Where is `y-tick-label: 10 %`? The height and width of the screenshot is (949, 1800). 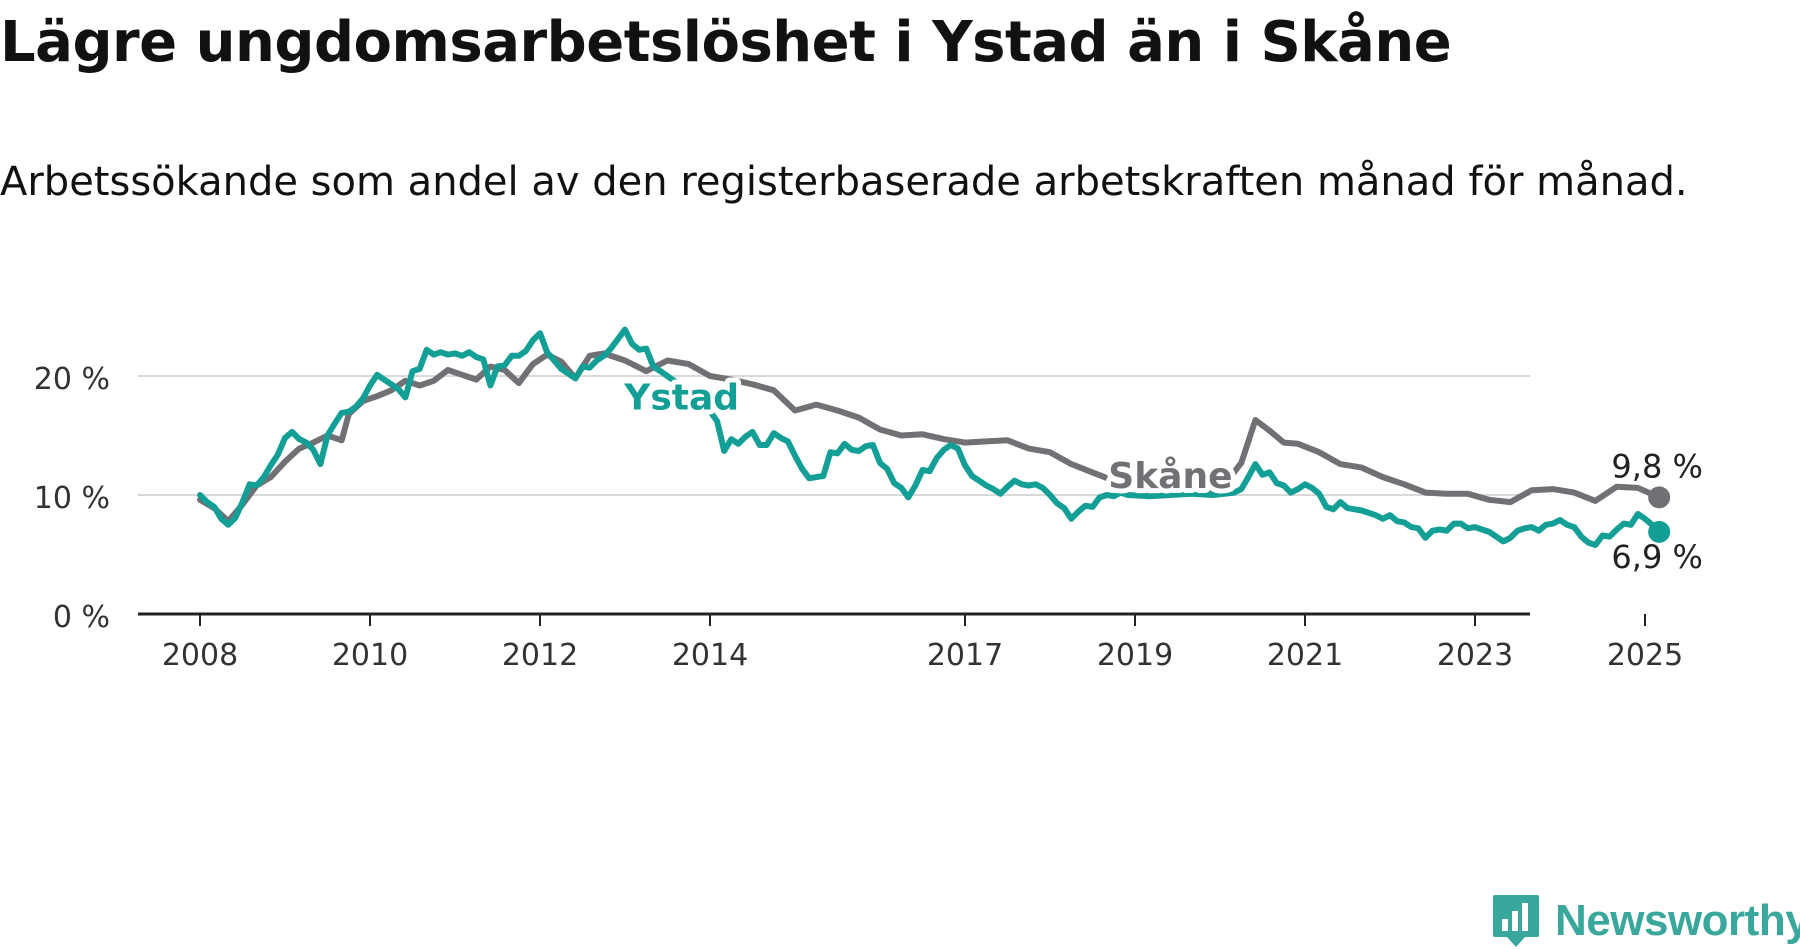
y-tick-label: 10 % is located at coordinates (72, 498).